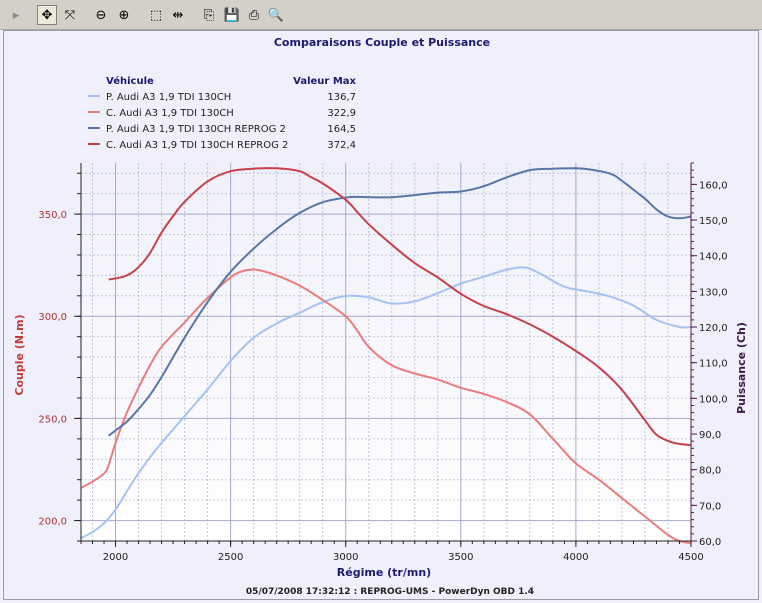 The height and width of the screenshot is (603, 762). I want to click on y-right-tick-label: 90,0, so click(710, 435).